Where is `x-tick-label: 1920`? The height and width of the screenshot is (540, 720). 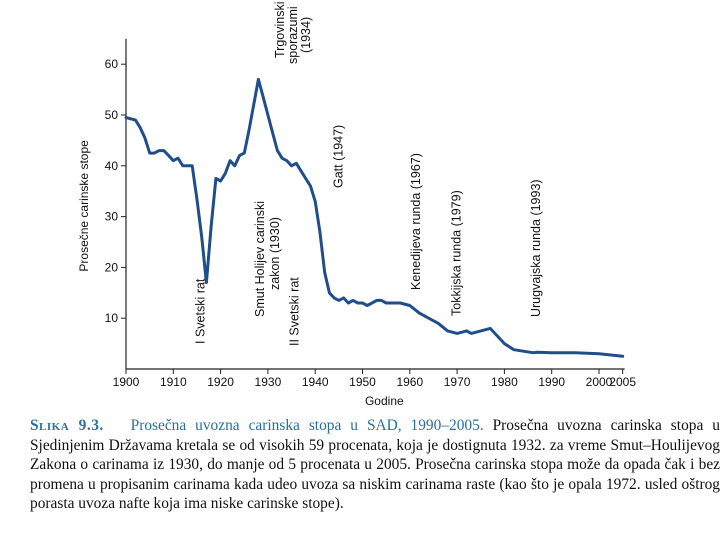 x-tick-label: 1920 is located at coordinates (220, 382).